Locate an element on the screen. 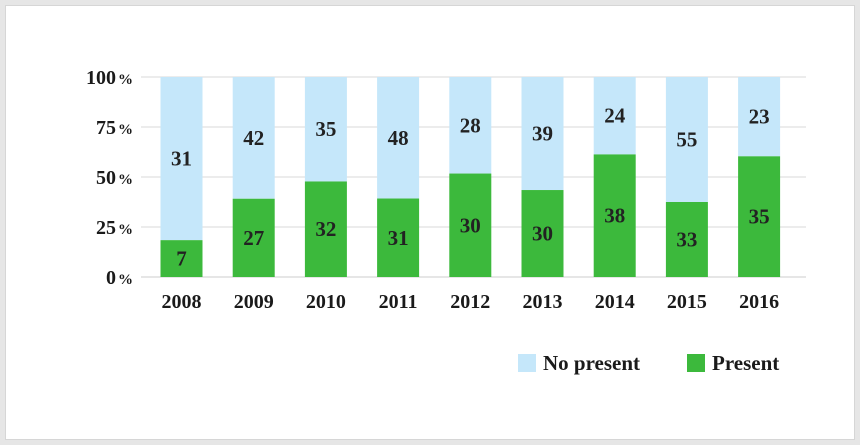 Image resolution: width=860 pixels, height=445 pixels. y-tick-label: 100% is located at coordinates (109, 78).